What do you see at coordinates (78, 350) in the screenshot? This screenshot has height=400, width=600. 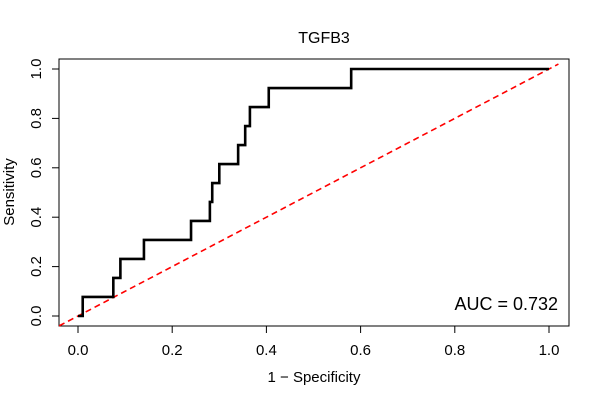 I see `x-tick-label: 0.0` at bounding box center [78, 350].